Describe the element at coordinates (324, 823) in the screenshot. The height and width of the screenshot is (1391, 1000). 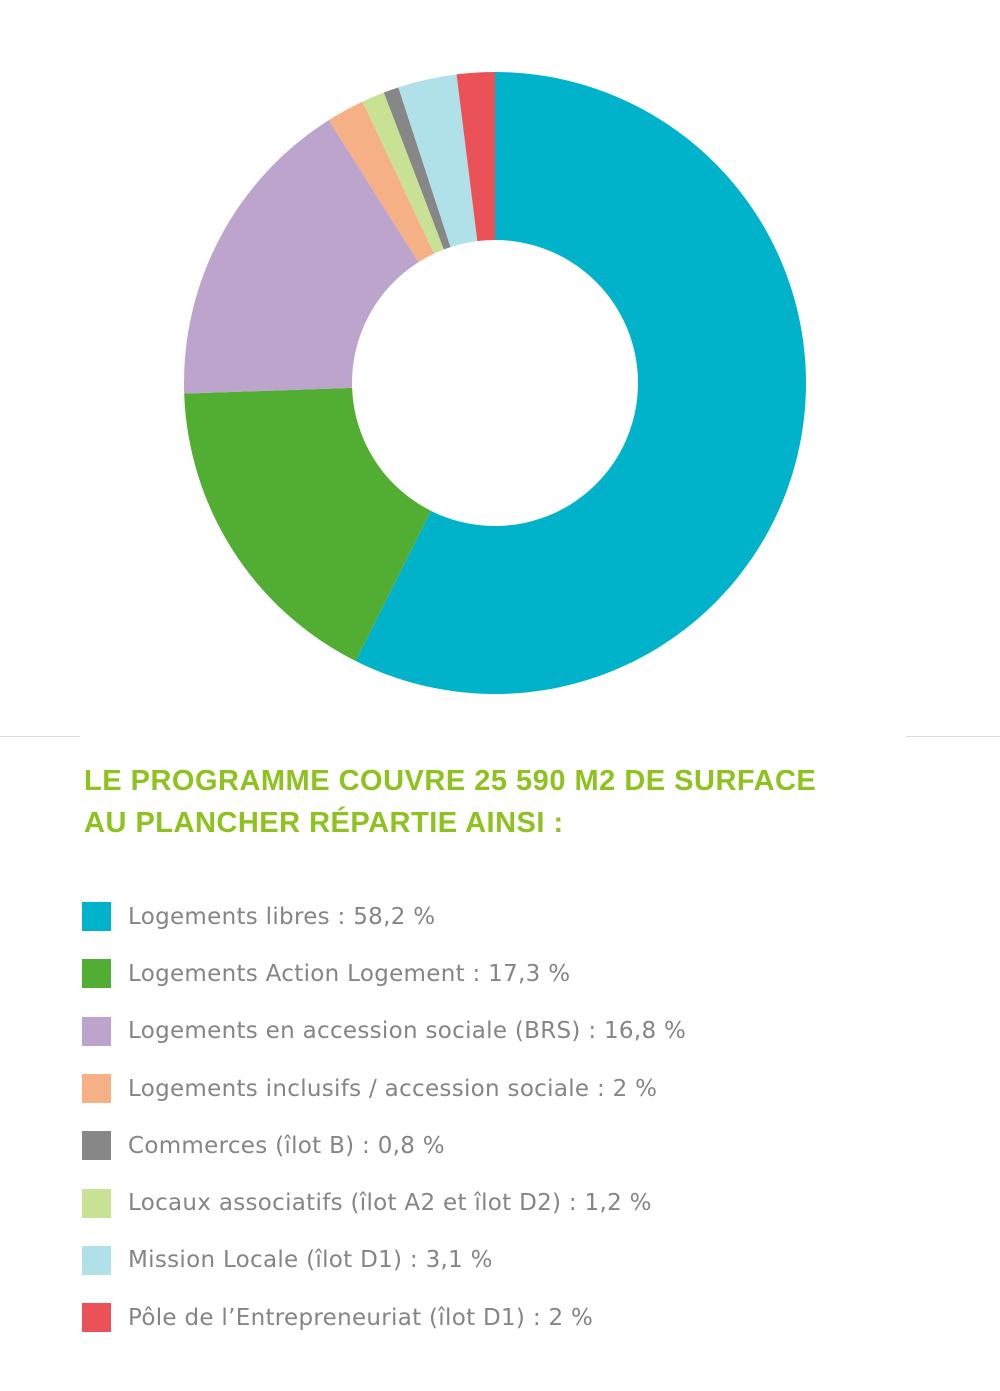
I see `title-line-2: AU PLANCHER RÉPARTIE AINSI :` at that location.